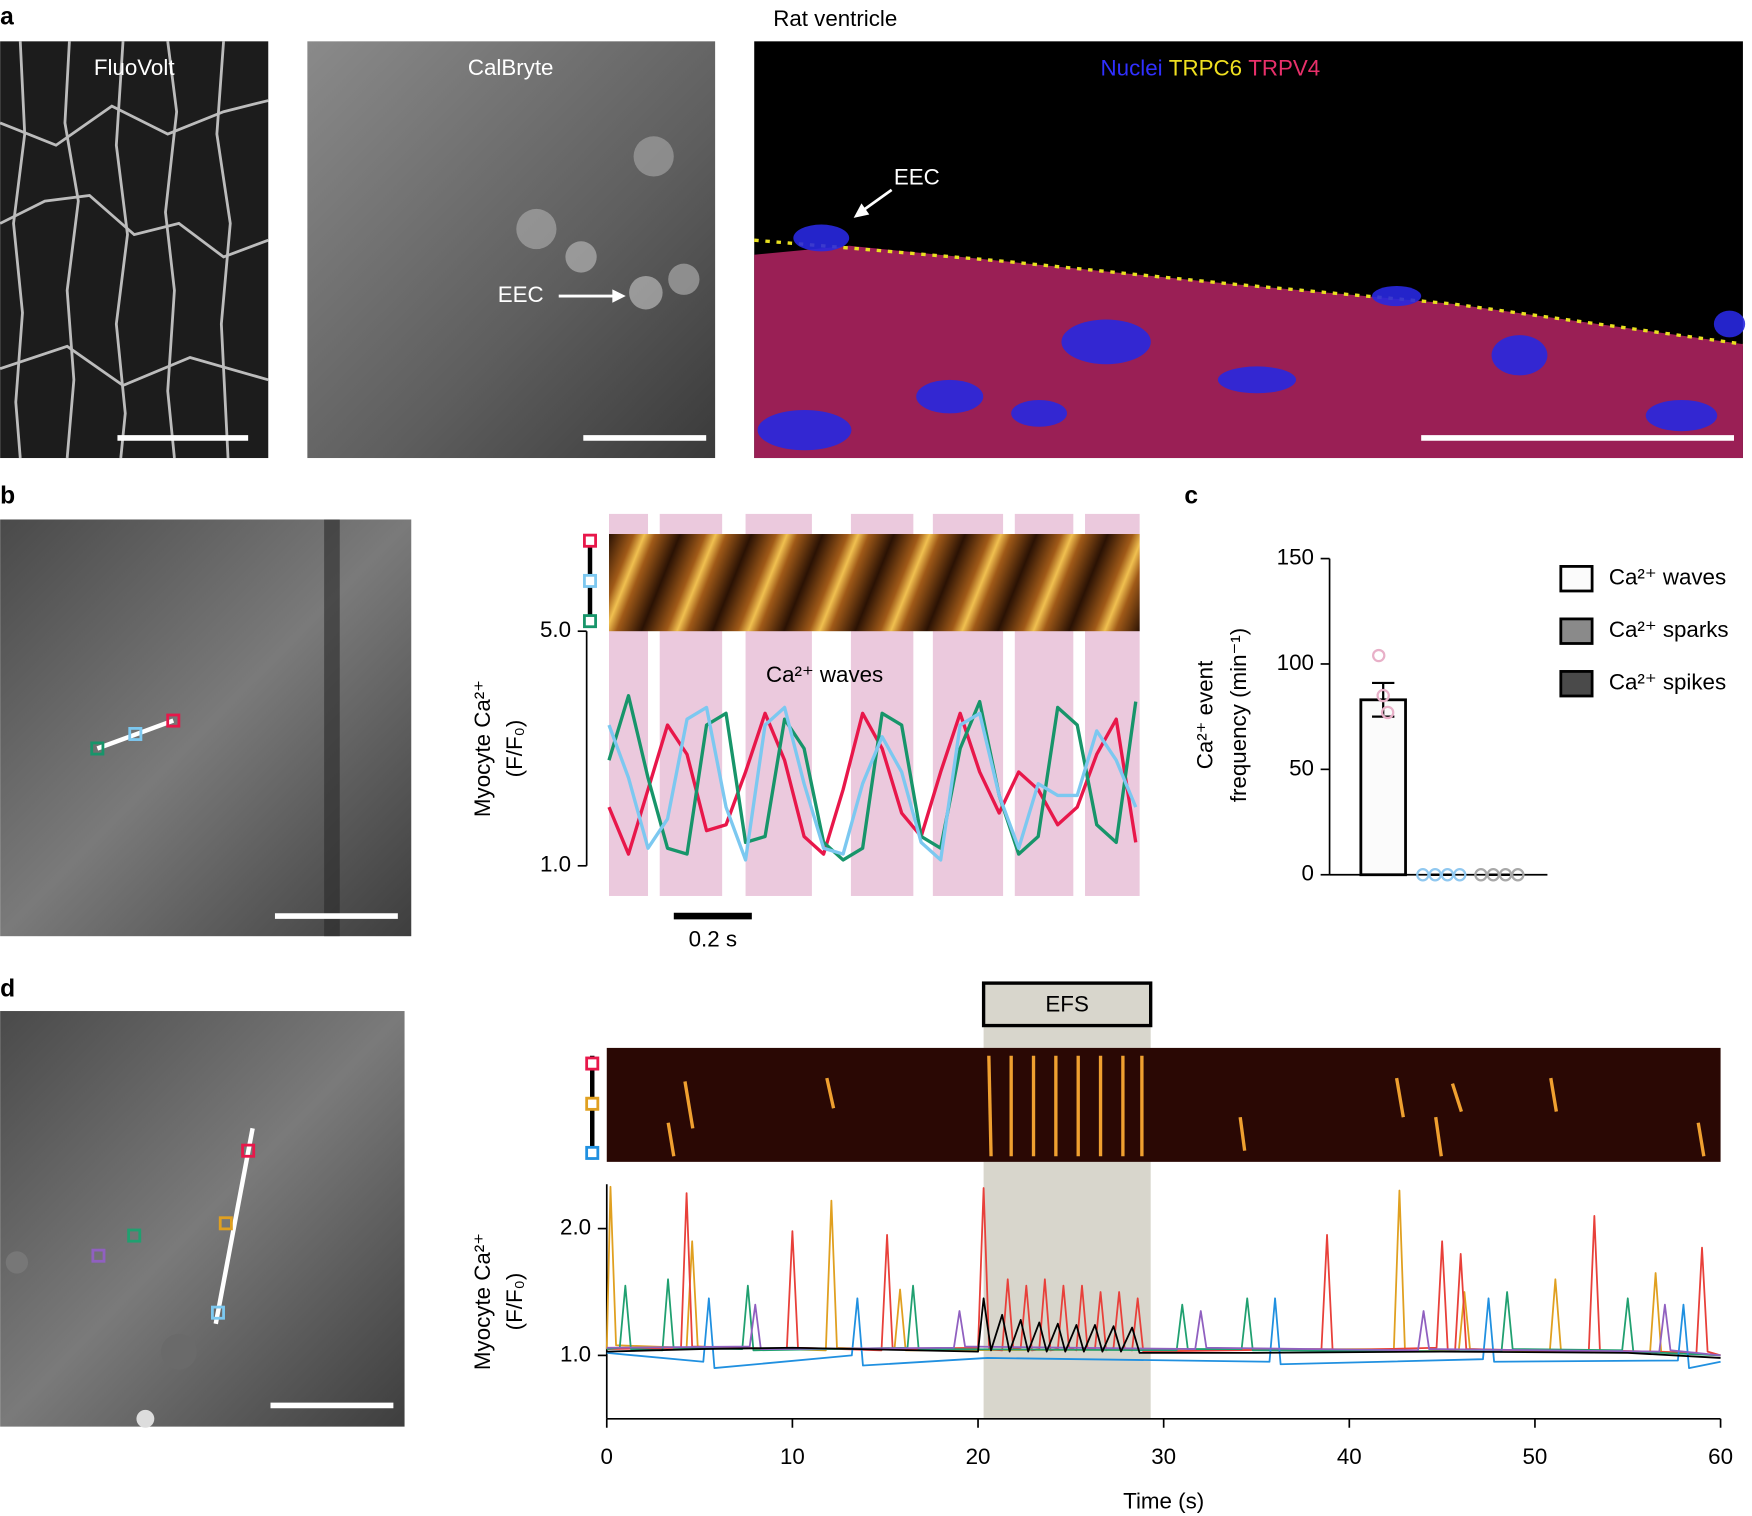  Describe the element at coordinates (861, 582) in the screenshot. I see `linescan-b` at that location.